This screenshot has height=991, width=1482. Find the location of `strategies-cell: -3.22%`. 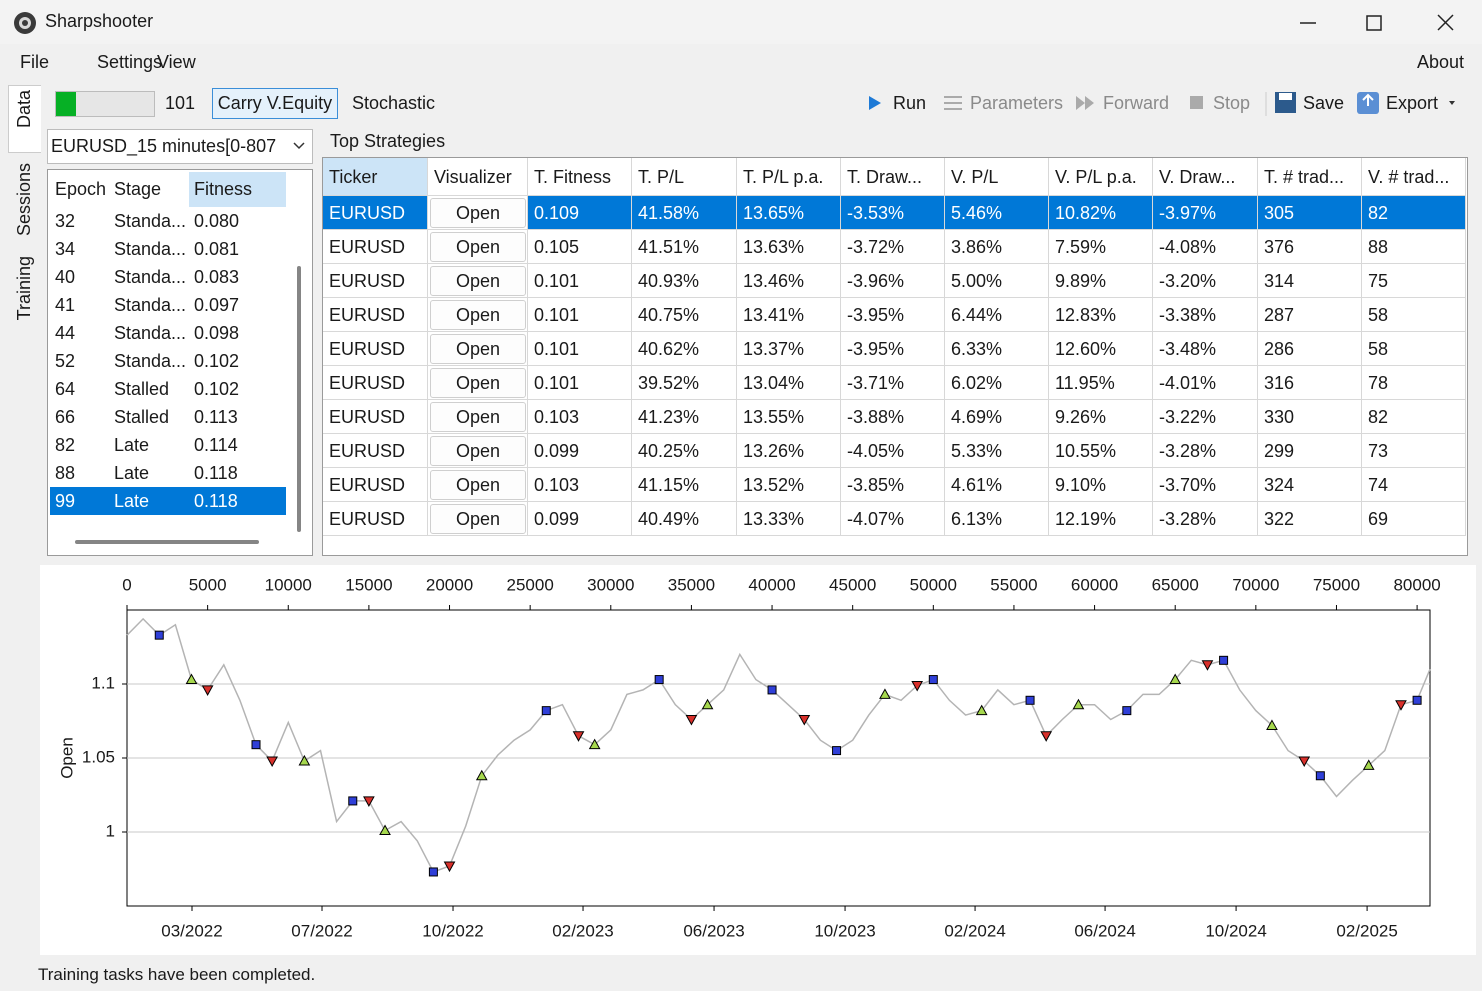

strategies-cell: -3.22% is located at coordinates (1205, 417).